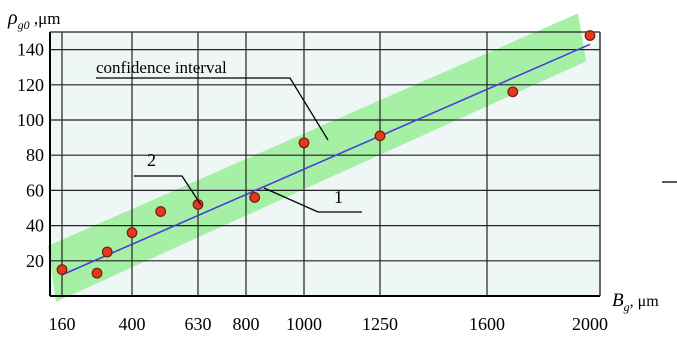  I want to click on x-tick-label-2000: 2000, so click(590, 324).